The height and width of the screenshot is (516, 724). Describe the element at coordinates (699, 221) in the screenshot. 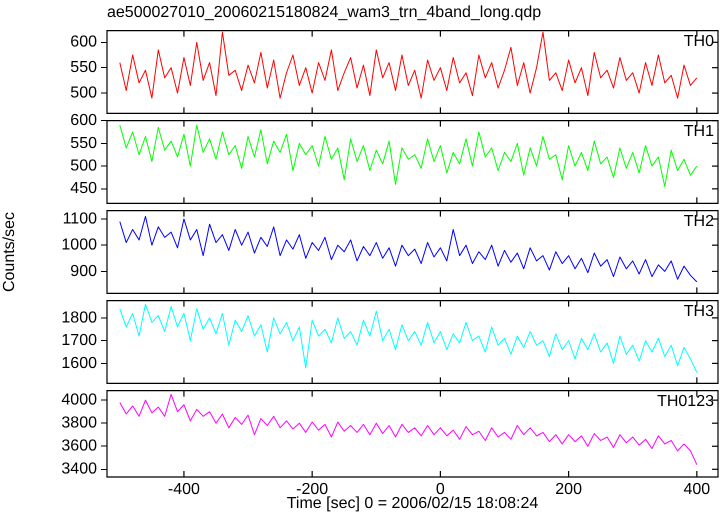

I see `text: TH2` at that location.